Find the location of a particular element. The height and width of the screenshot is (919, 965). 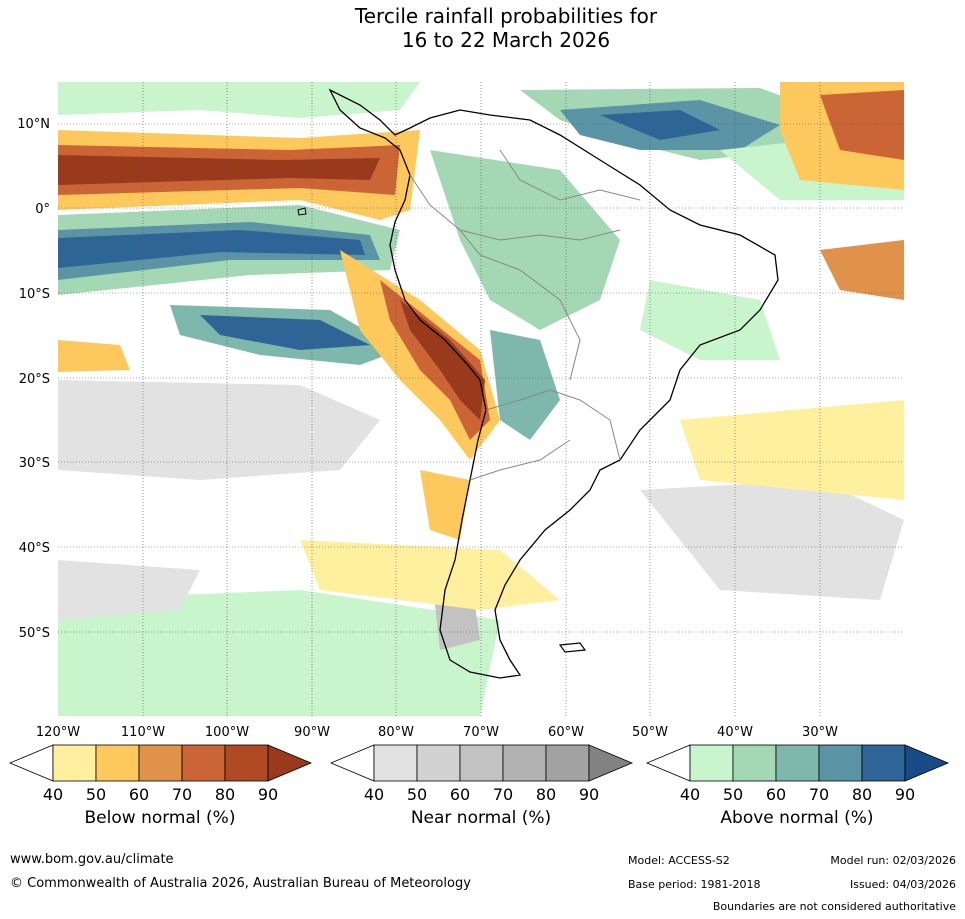

near-normal-legend-title: Near normal (%) is located at coordinates (481, 818).